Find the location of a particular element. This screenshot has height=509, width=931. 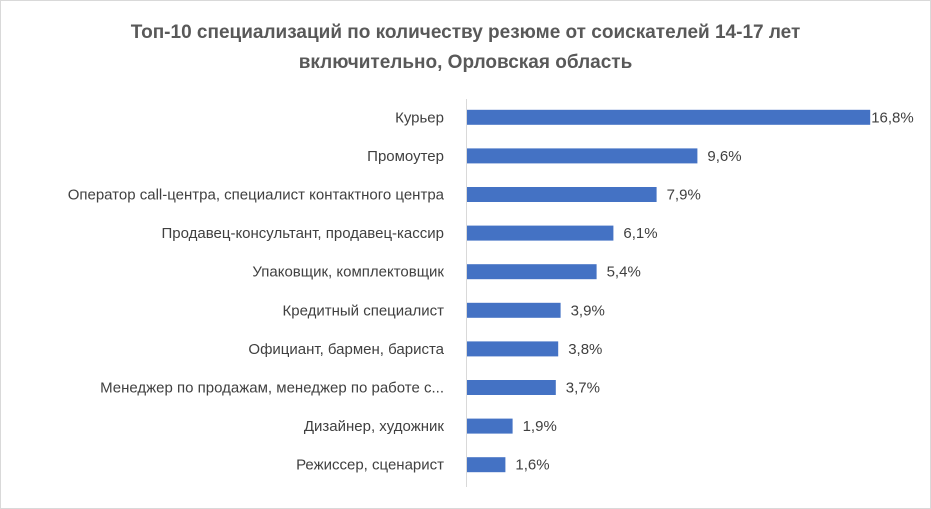

data-label: 6,1% is located at coordinates (640, 233).